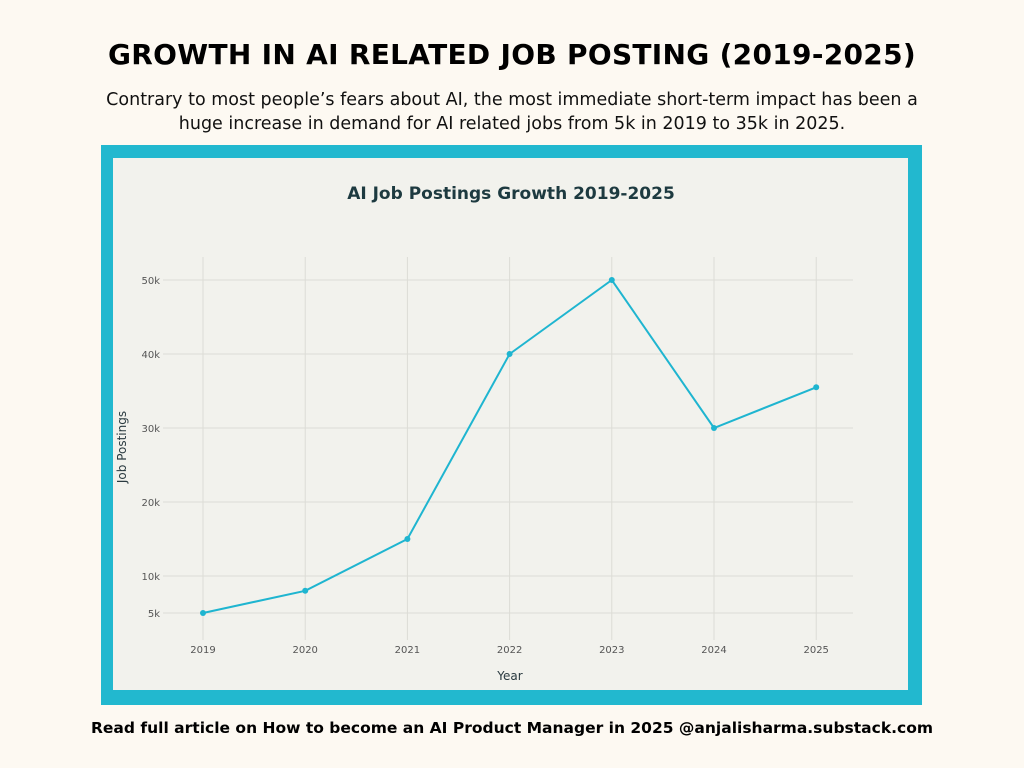 This screenshot has width=1024, height=768. What do you see at coordinates (611, 650) in the screenshot?
I see `x-tick-label: 2023` at bounding box center [611, 650].